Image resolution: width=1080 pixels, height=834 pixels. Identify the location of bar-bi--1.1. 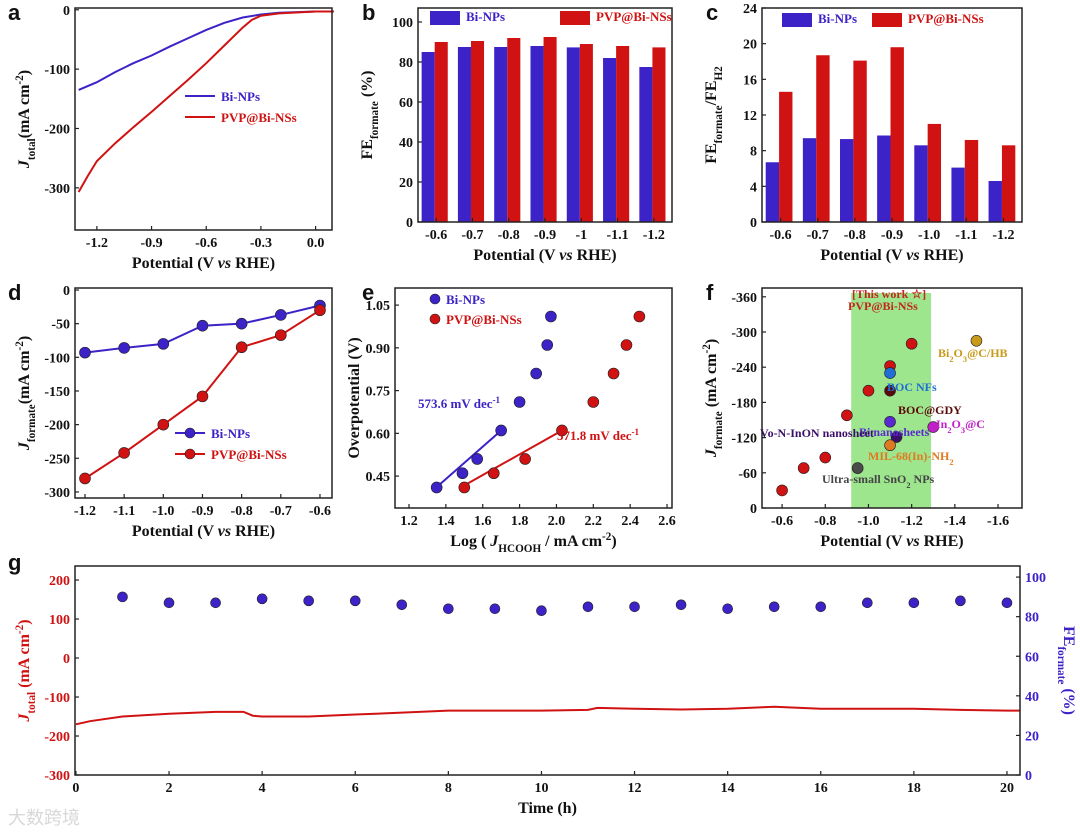
(958, 194).